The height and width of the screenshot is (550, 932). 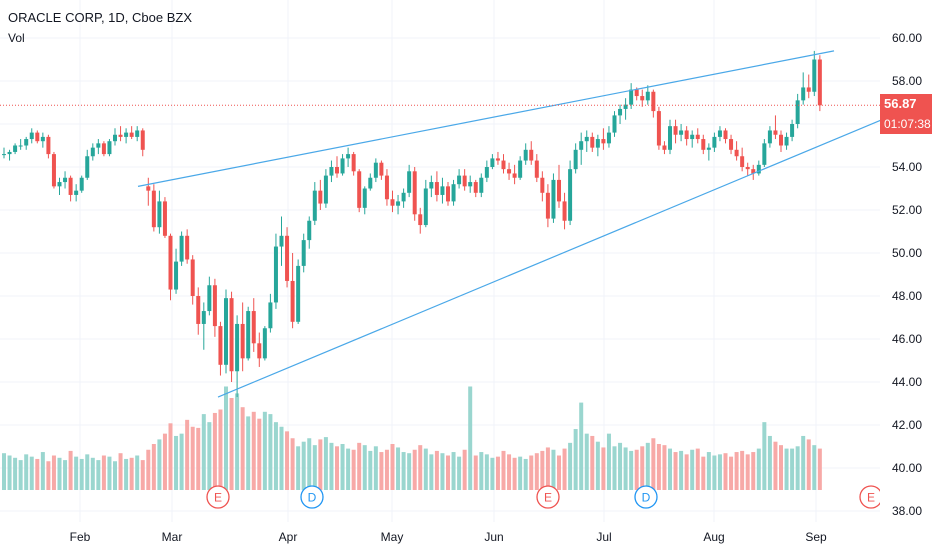 What do you see at coordinates (172, 537) in the screenshot?
I see `month-label: Mar` at bounding box center [172, 537].